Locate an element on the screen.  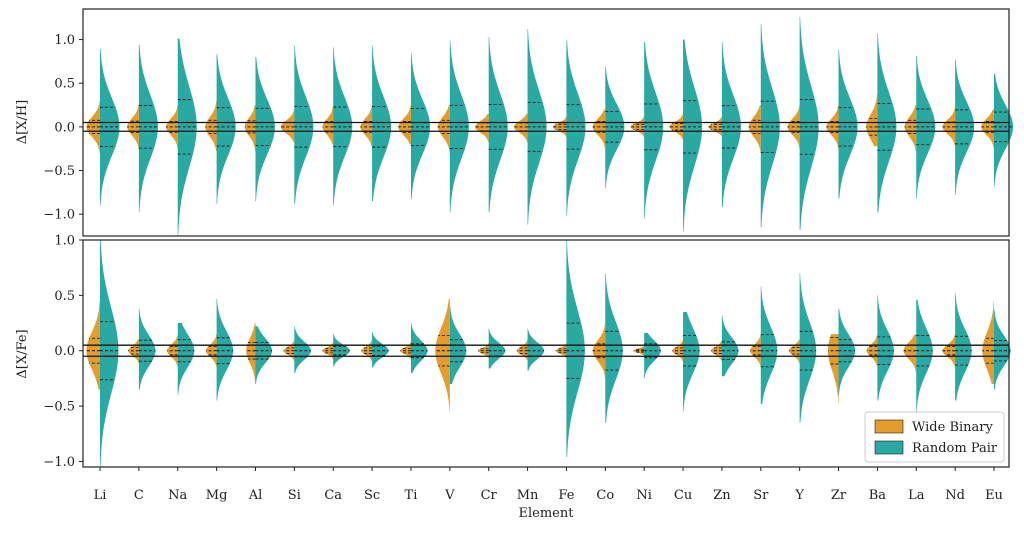
x-tick-label-sr: Sr is located at coordinates (761, 495).